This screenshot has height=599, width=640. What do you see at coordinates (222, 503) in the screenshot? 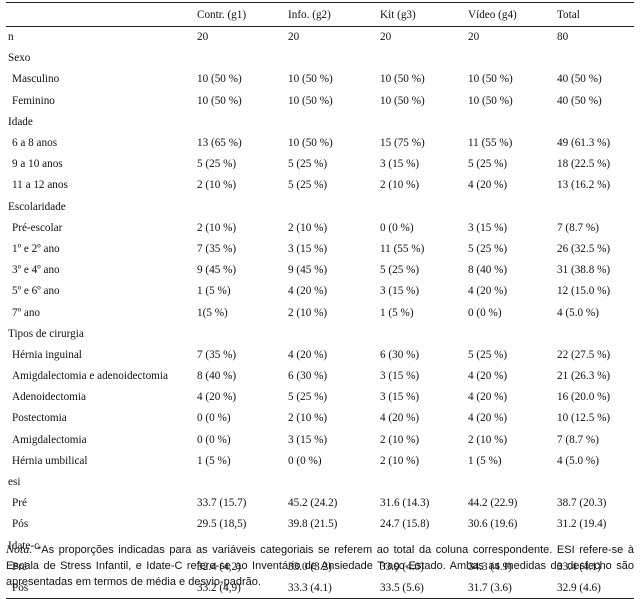
I see `table-cell: 33.7 (15.7)` at bounding box center [222, 503].